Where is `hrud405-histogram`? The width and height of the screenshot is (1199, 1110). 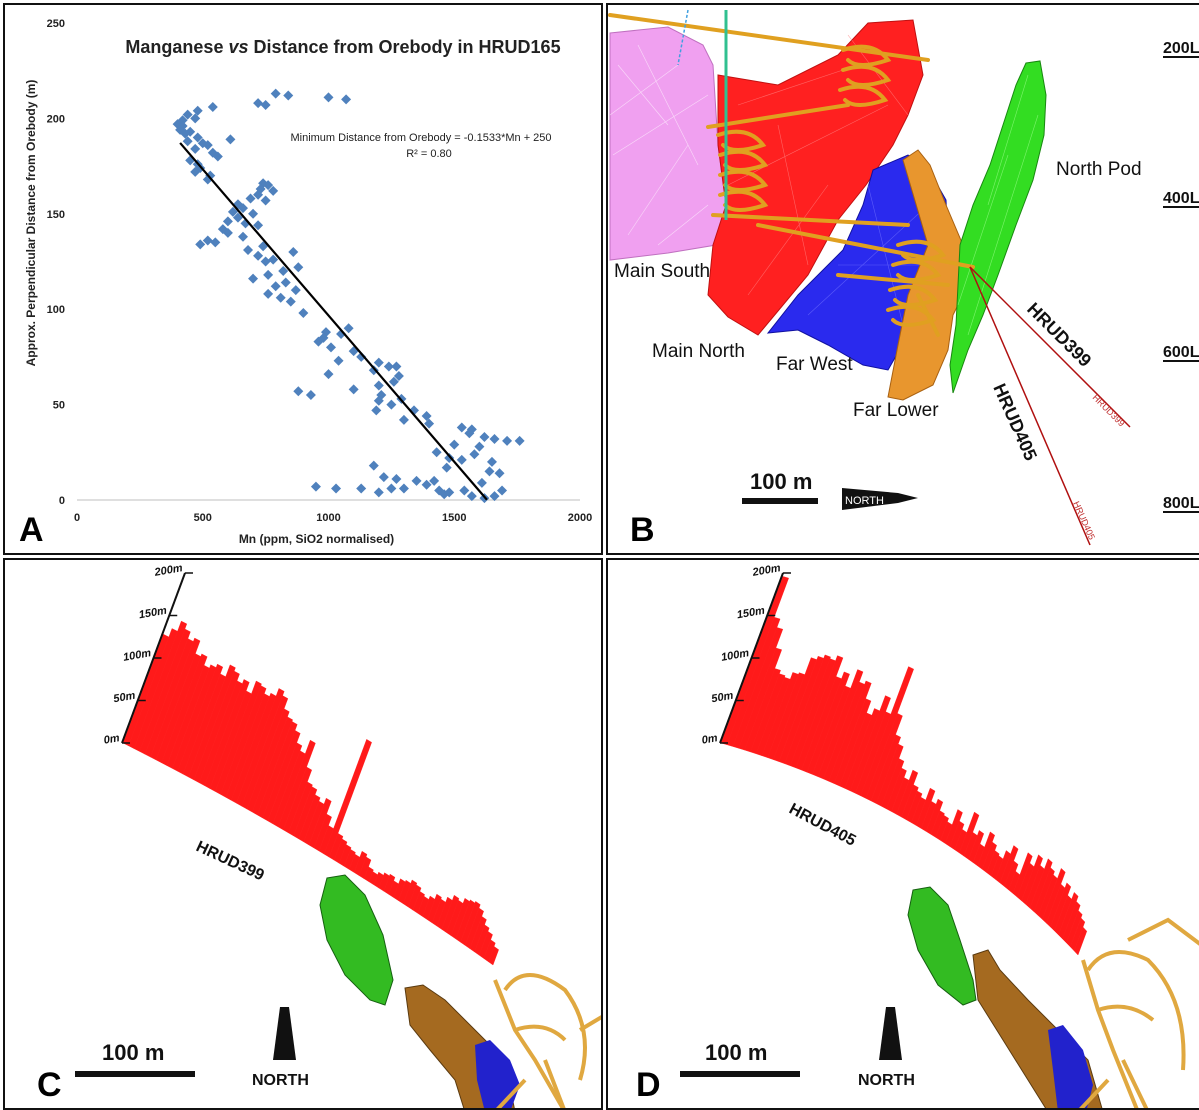 hrud405-histogram is located at coordinates (904, 766).